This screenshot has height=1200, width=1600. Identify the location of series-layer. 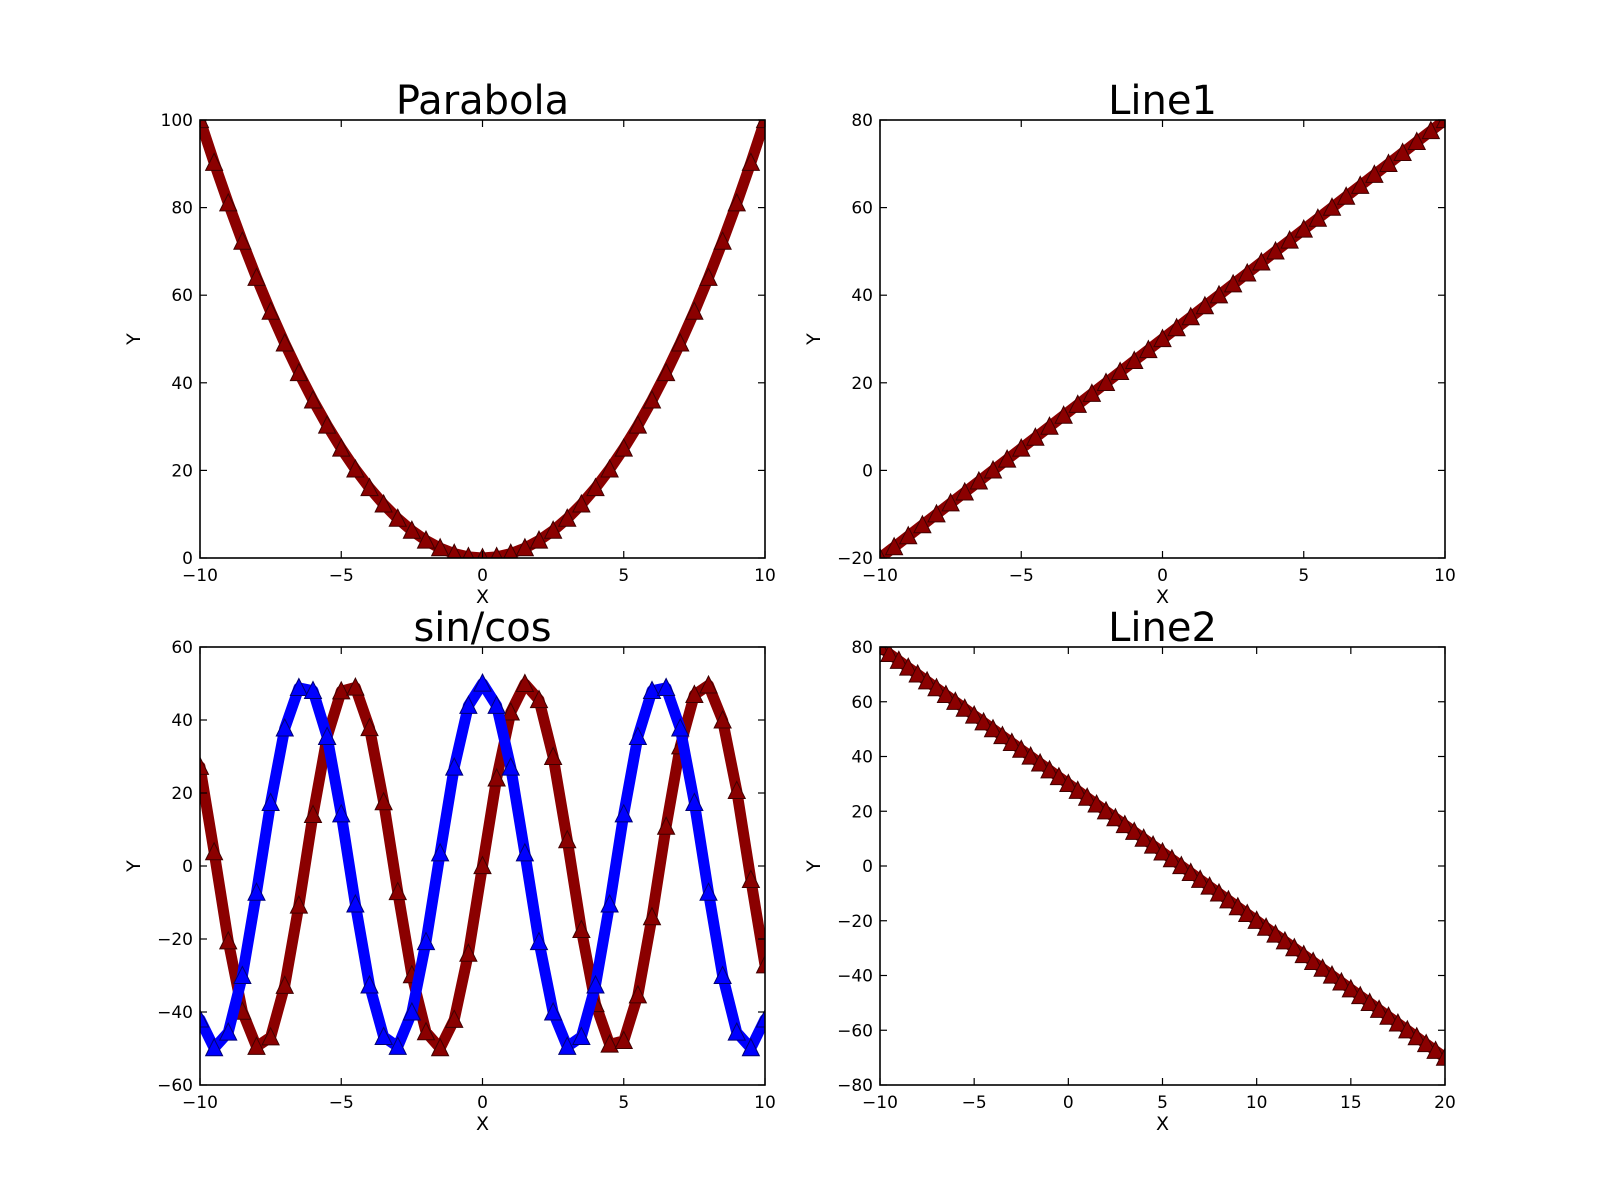
(1162, 856).